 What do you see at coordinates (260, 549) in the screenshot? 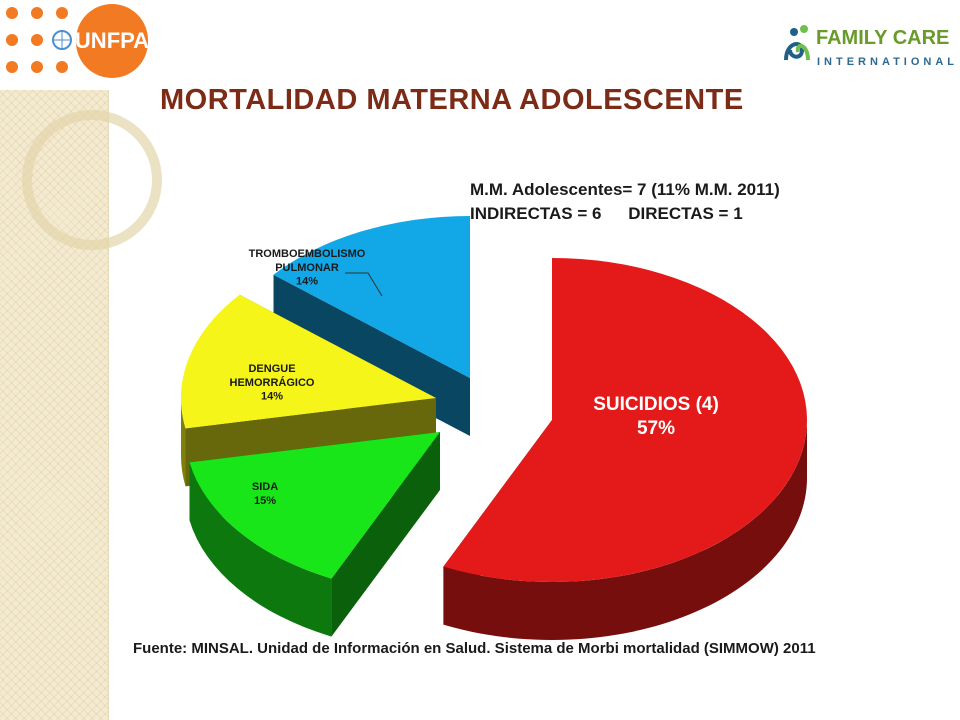
I see `slice-side-sida` at bounding box center [260, 549].